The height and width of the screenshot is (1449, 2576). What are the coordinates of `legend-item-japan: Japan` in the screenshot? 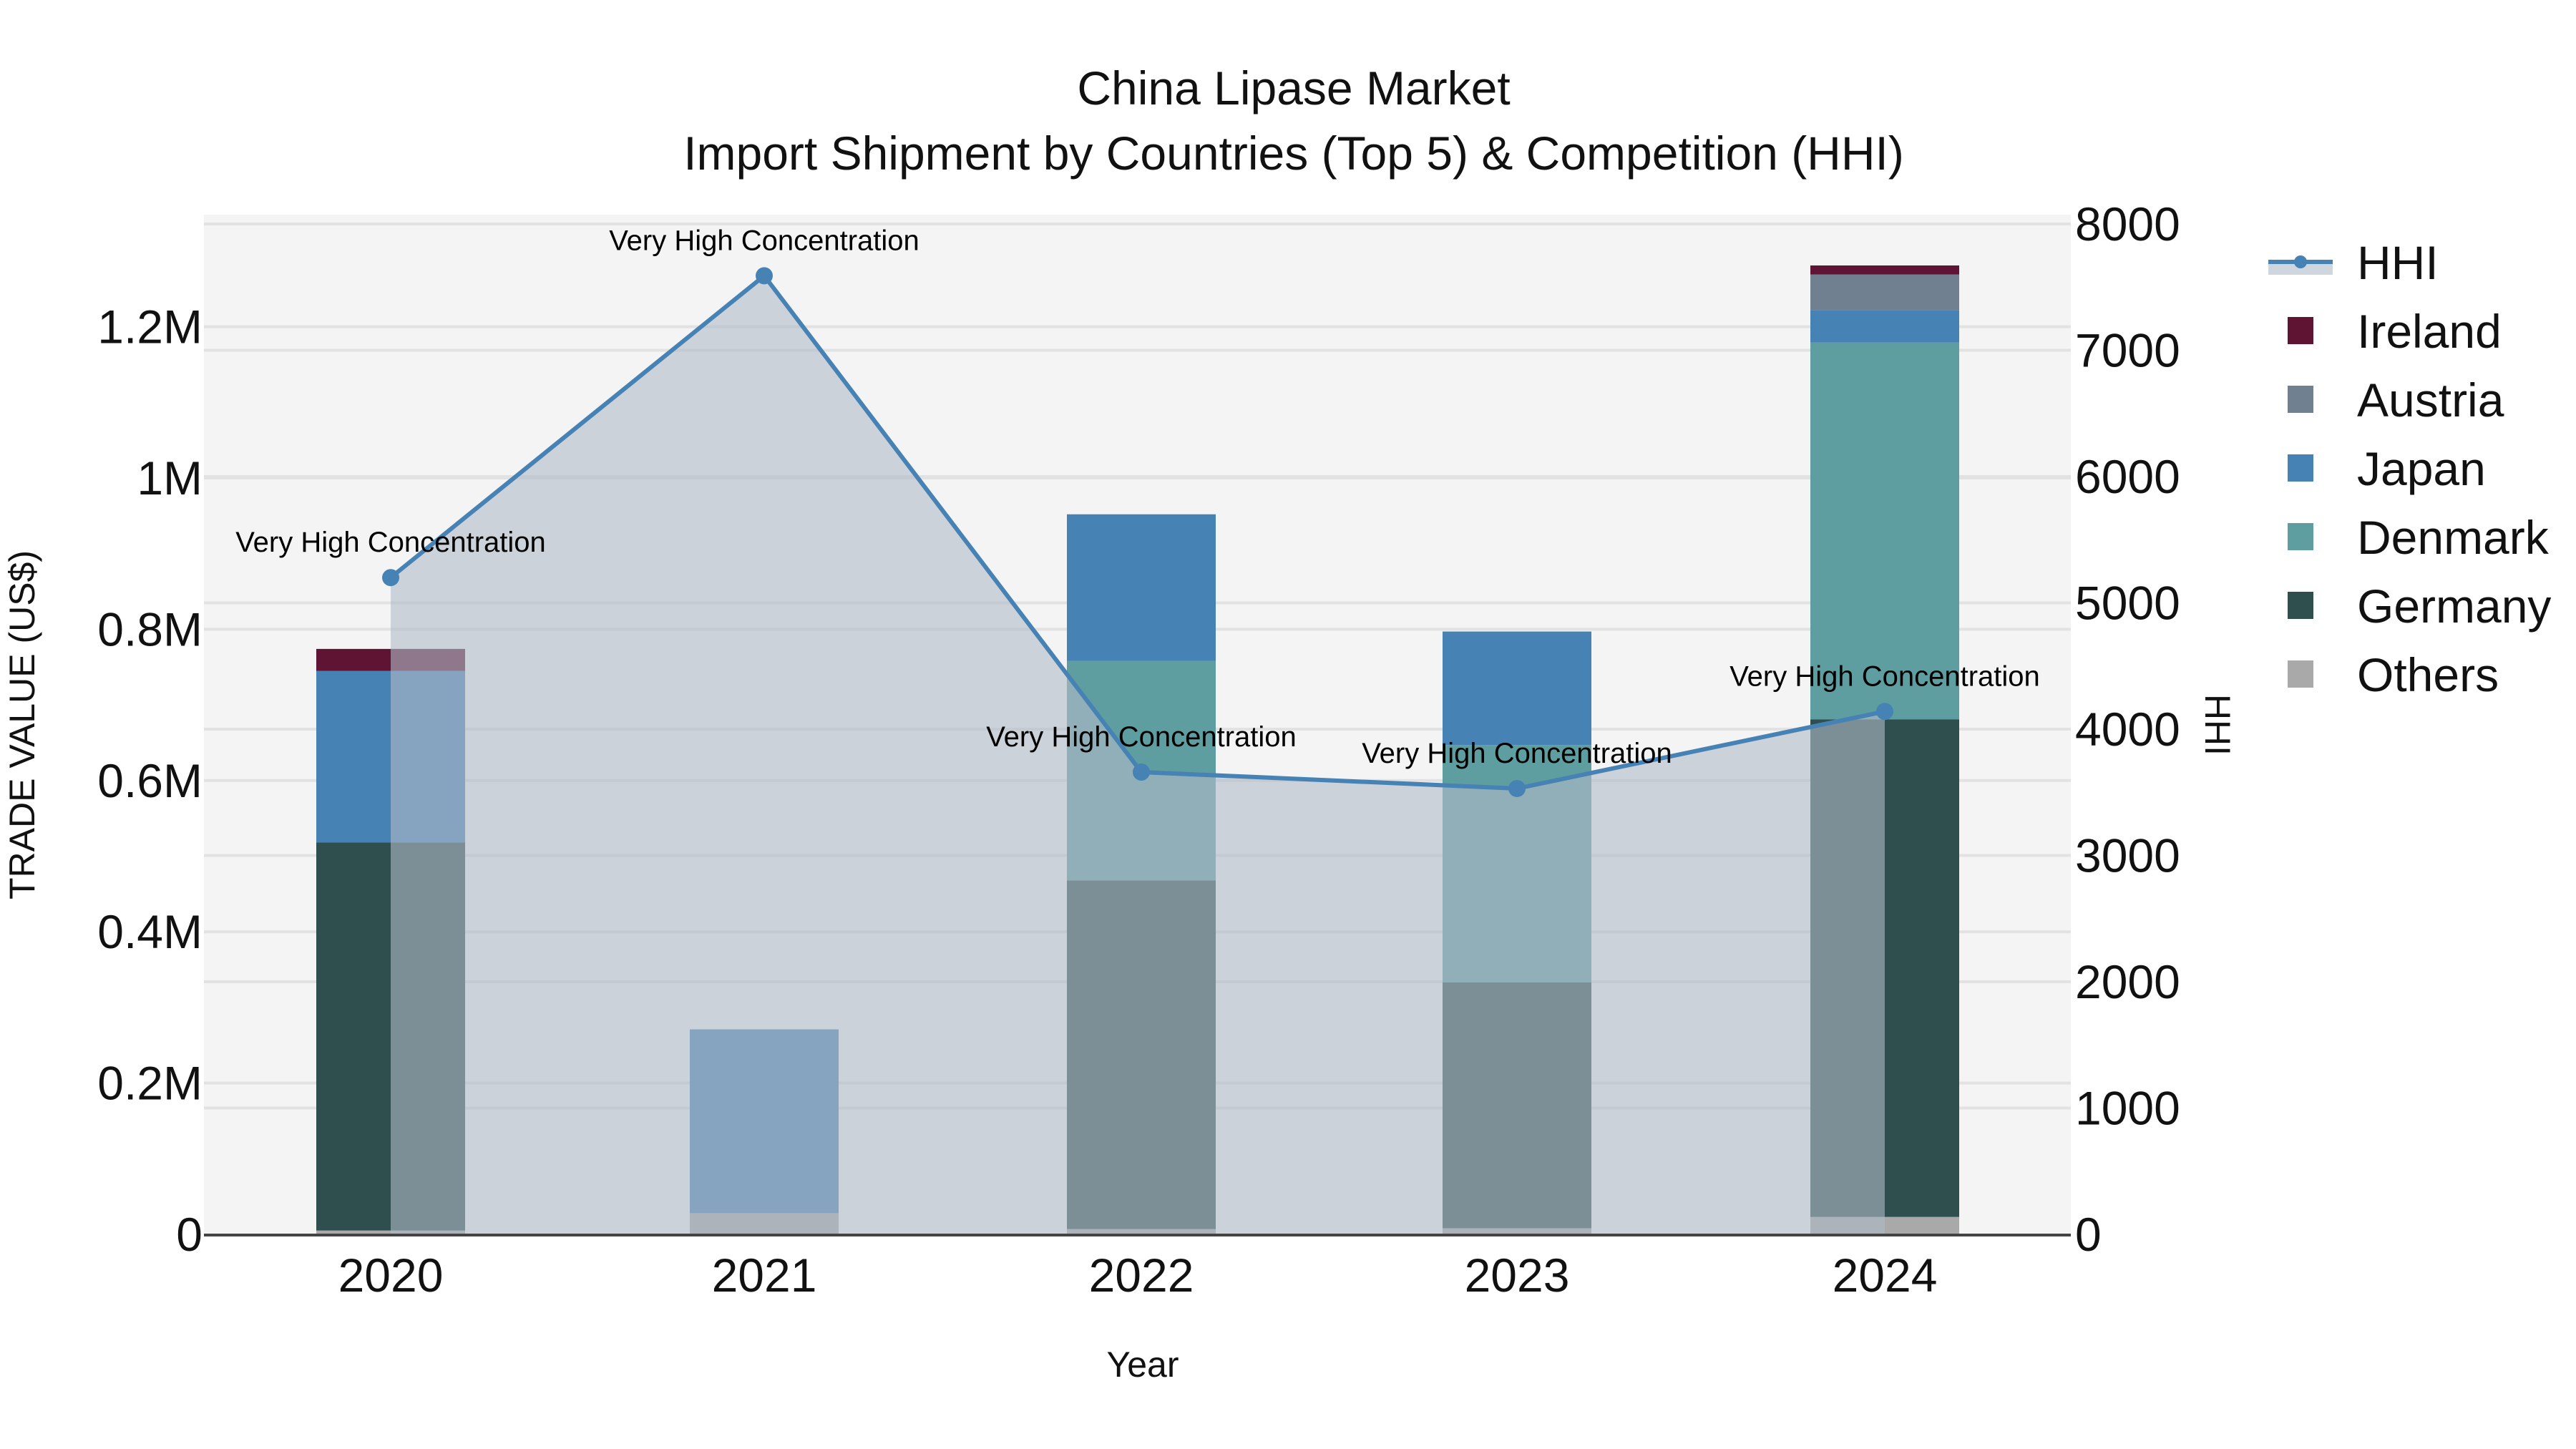 It's located at (2387, 468).